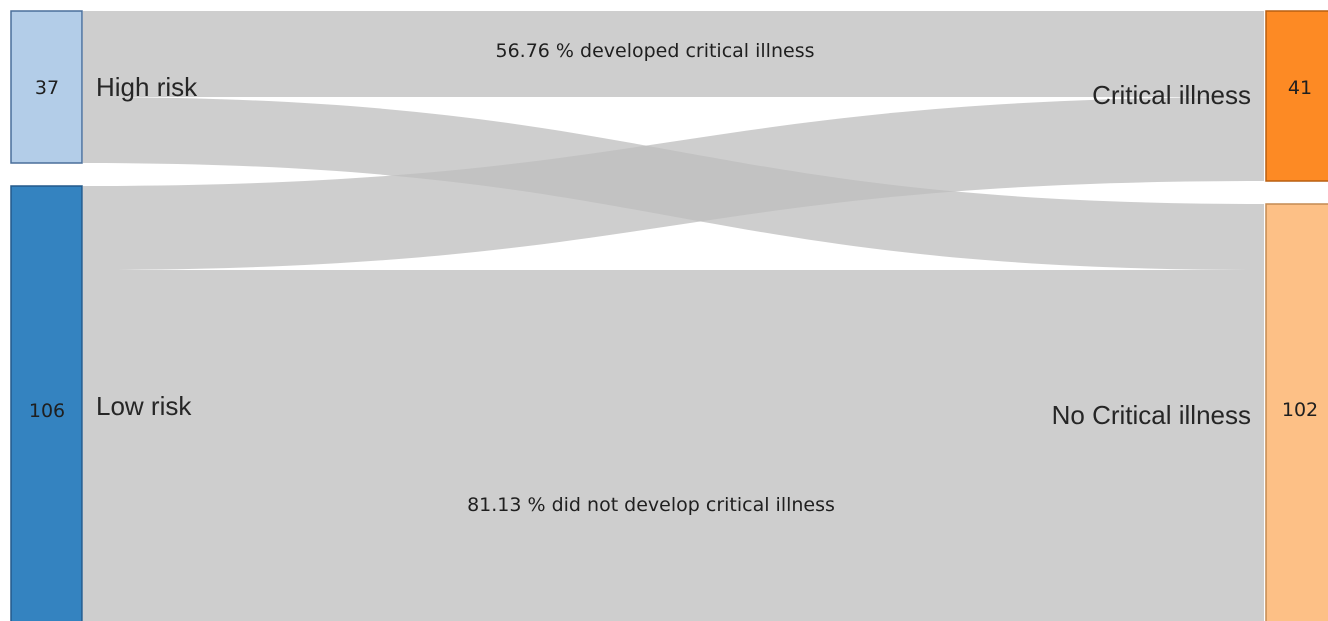 The height and width of the screenshot is (621, 1328). Describe the element at coordinates (46, 316) in the screenshot. I see `source-nodes` at that location.